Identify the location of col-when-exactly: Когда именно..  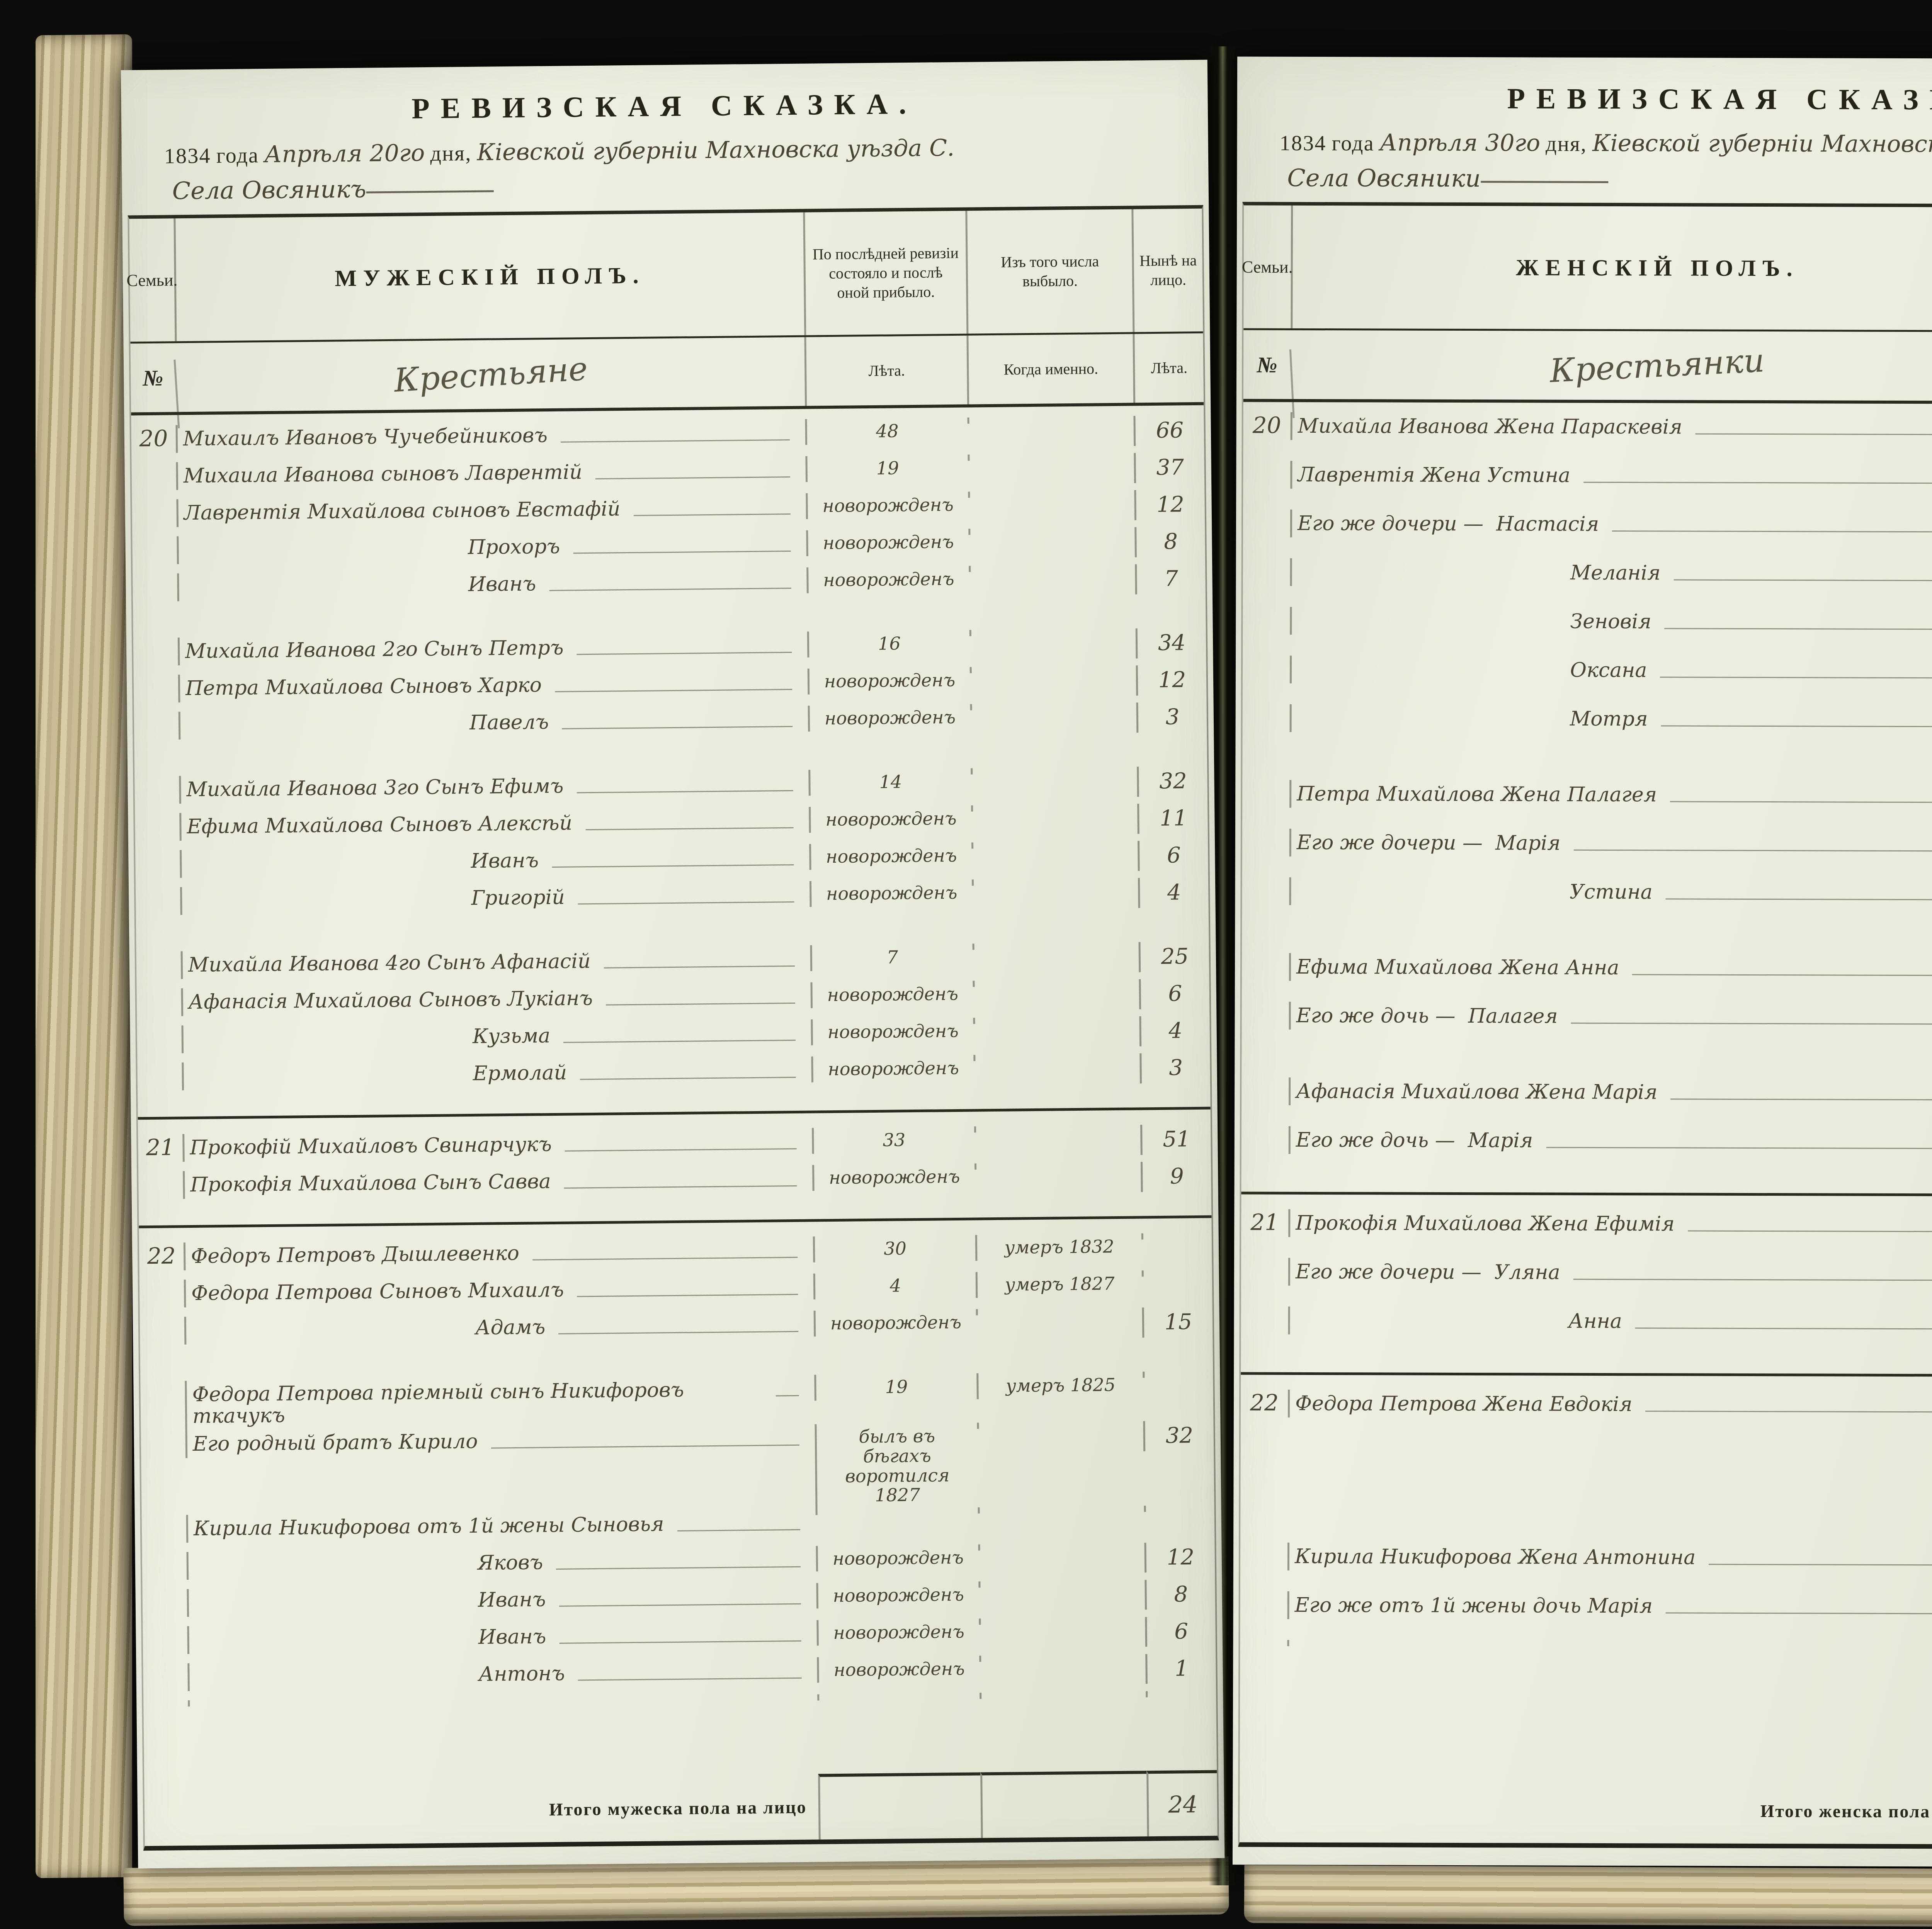
(1050, 369).